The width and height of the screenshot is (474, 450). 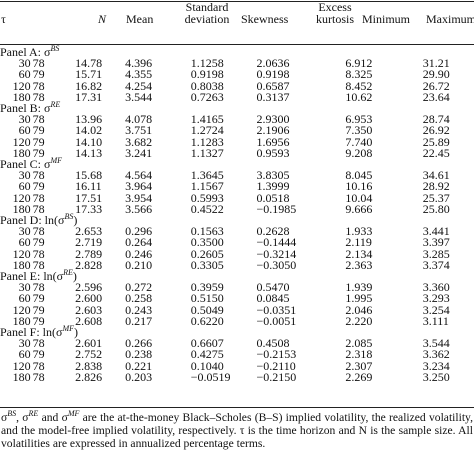 I want to click on cell-skewness: 0.9198, so click(x=207, y=74).